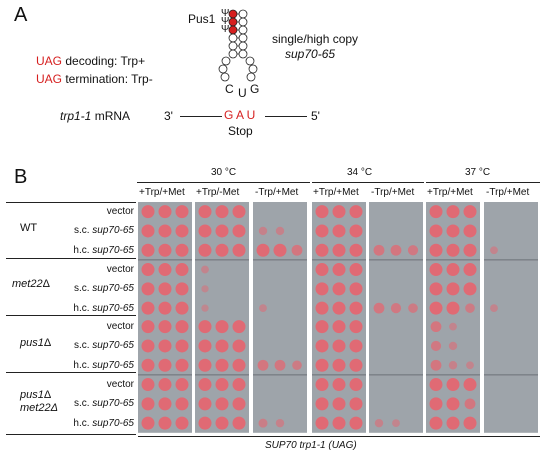  I want to click on stop-label: Stop, so click(240, 131).